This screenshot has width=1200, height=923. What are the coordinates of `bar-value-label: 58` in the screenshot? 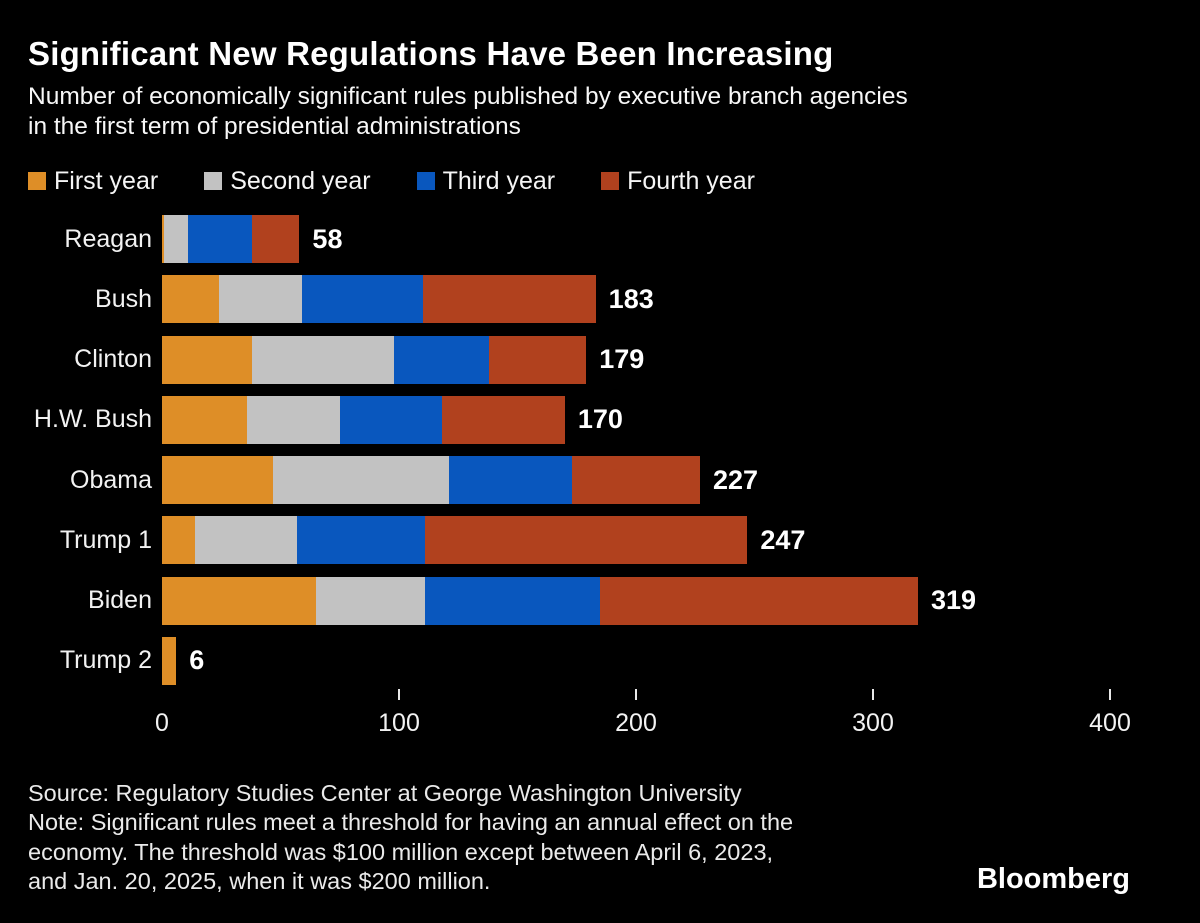 It's located at (327, 238).